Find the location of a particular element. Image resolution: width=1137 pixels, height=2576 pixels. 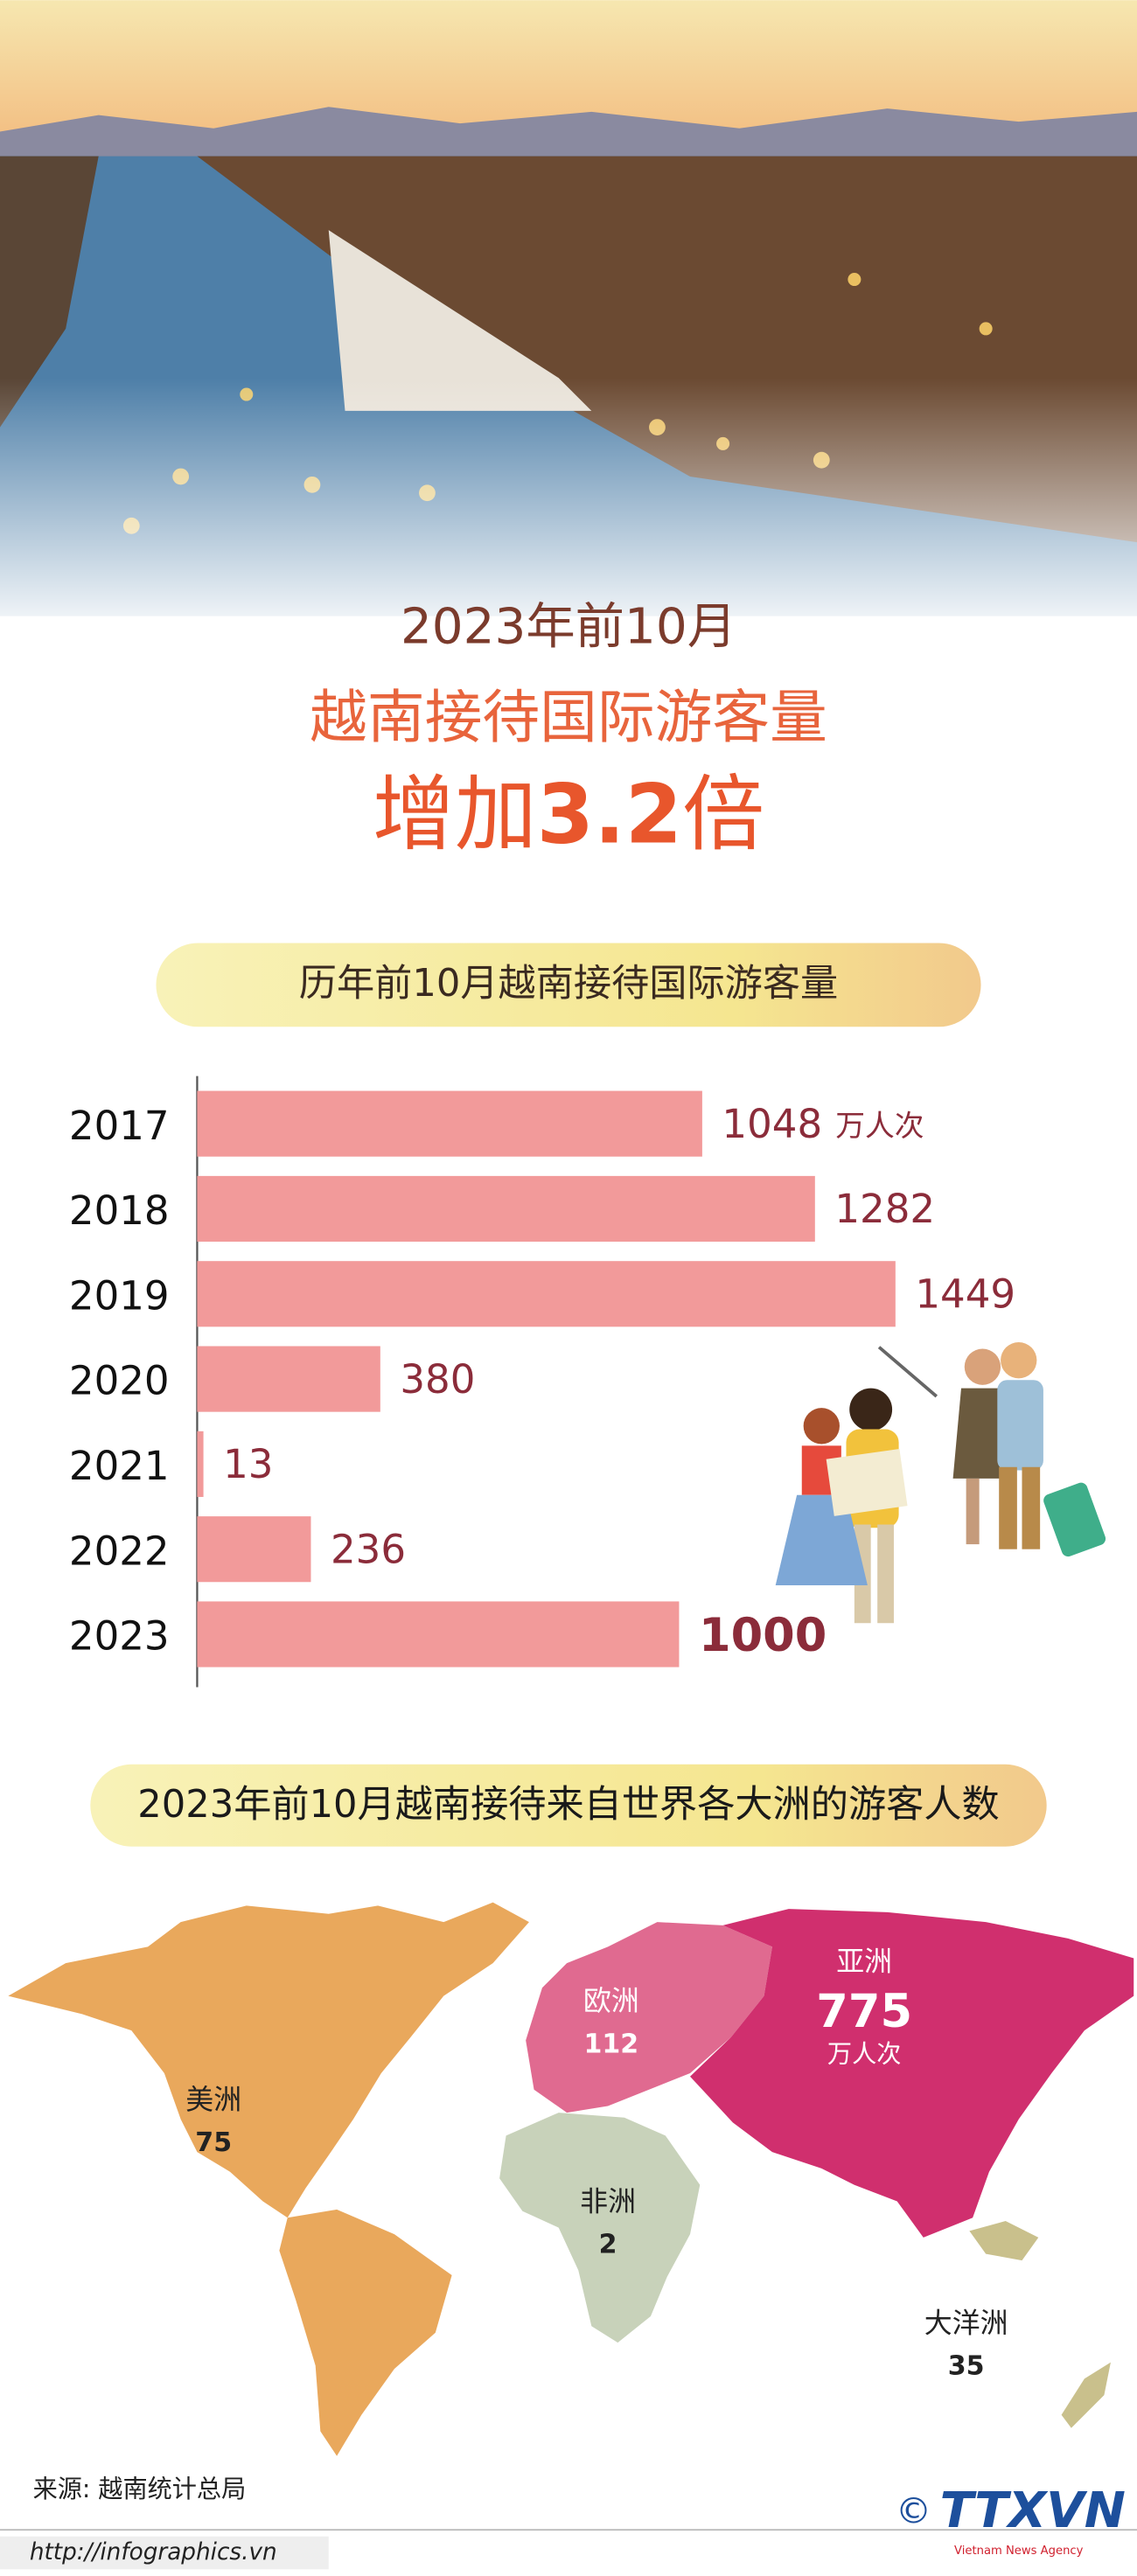

logo: TTXVN is located at coordinates (1033, 2510).